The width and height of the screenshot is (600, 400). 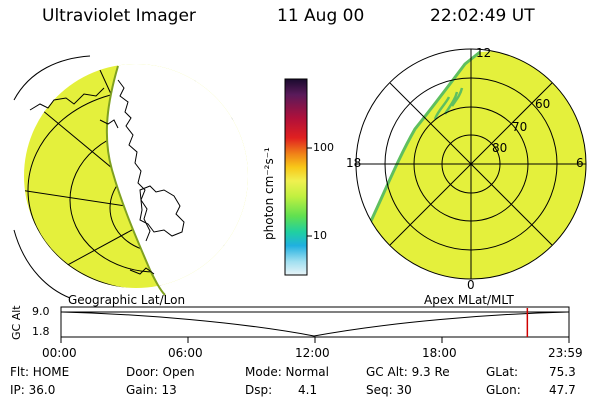 What do you see at coordinates (33, 390) in the screenshot?
I see `status-ip: IP: 36.0` at bounding box center [33, 390].